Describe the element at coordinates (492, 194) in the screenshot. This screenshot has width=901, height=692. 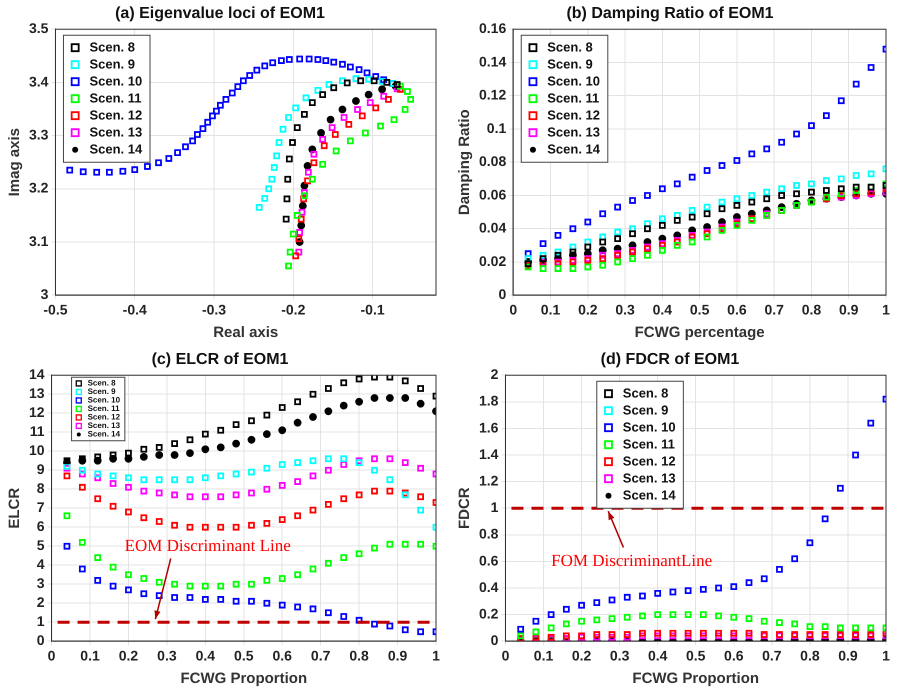
I see `y-tick-label: 0.06` at that location.